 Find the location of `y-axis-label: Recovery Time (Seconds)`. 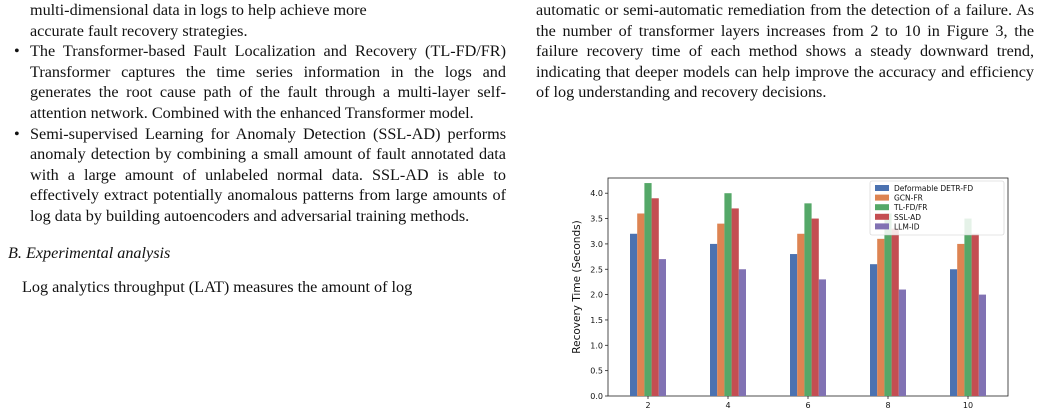

y-axis-label: Recovery Time (Seconds) is located at coordinates (577, 286).